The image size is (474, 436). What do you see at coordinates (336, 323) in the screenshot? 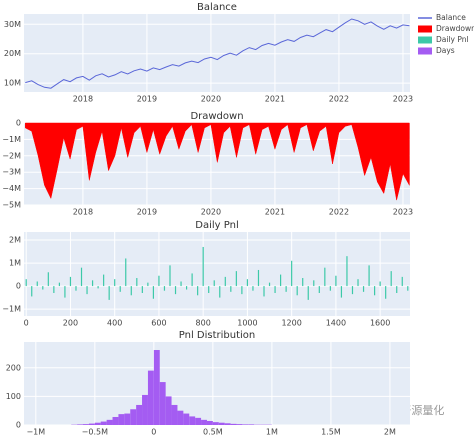
I see `x-tick-label: 1400` at bounding box center [336, 323].